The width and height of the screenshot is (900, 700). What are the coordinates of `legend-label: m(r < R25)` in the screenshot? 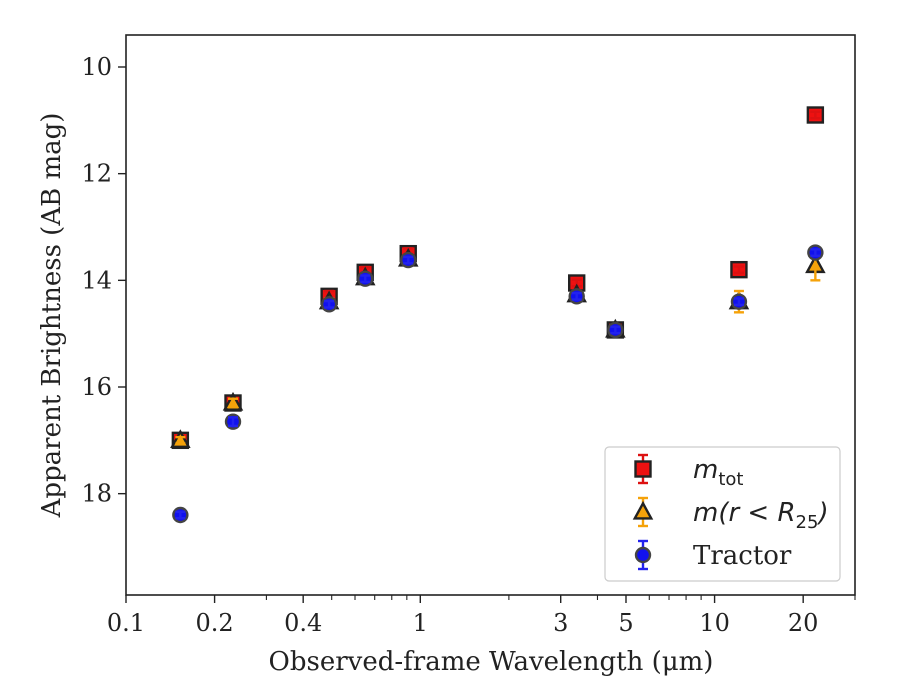 It's located at (761, 515).